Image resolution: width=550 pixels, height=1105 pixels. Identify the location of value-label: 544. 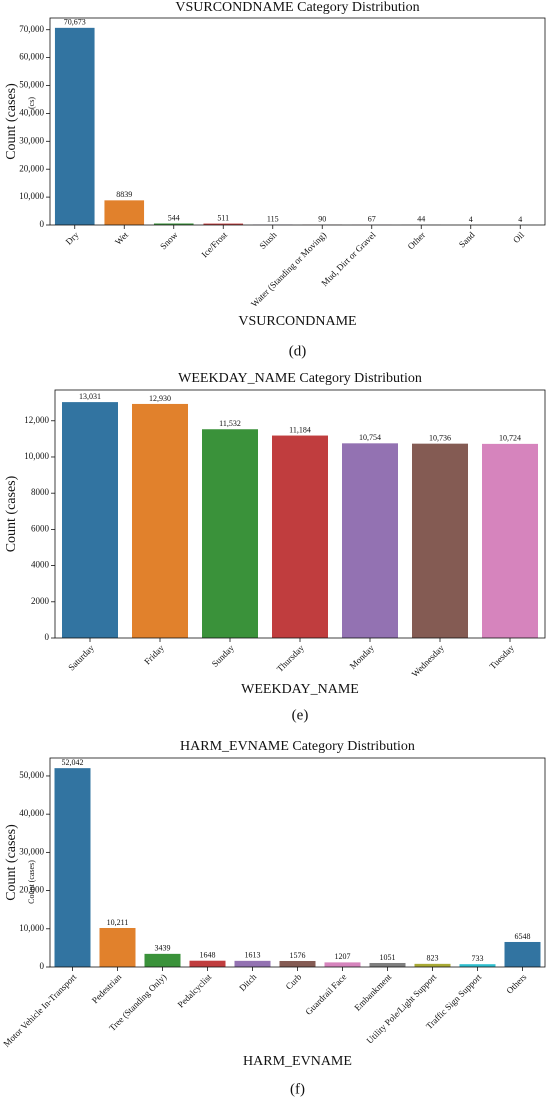
(174, 217).